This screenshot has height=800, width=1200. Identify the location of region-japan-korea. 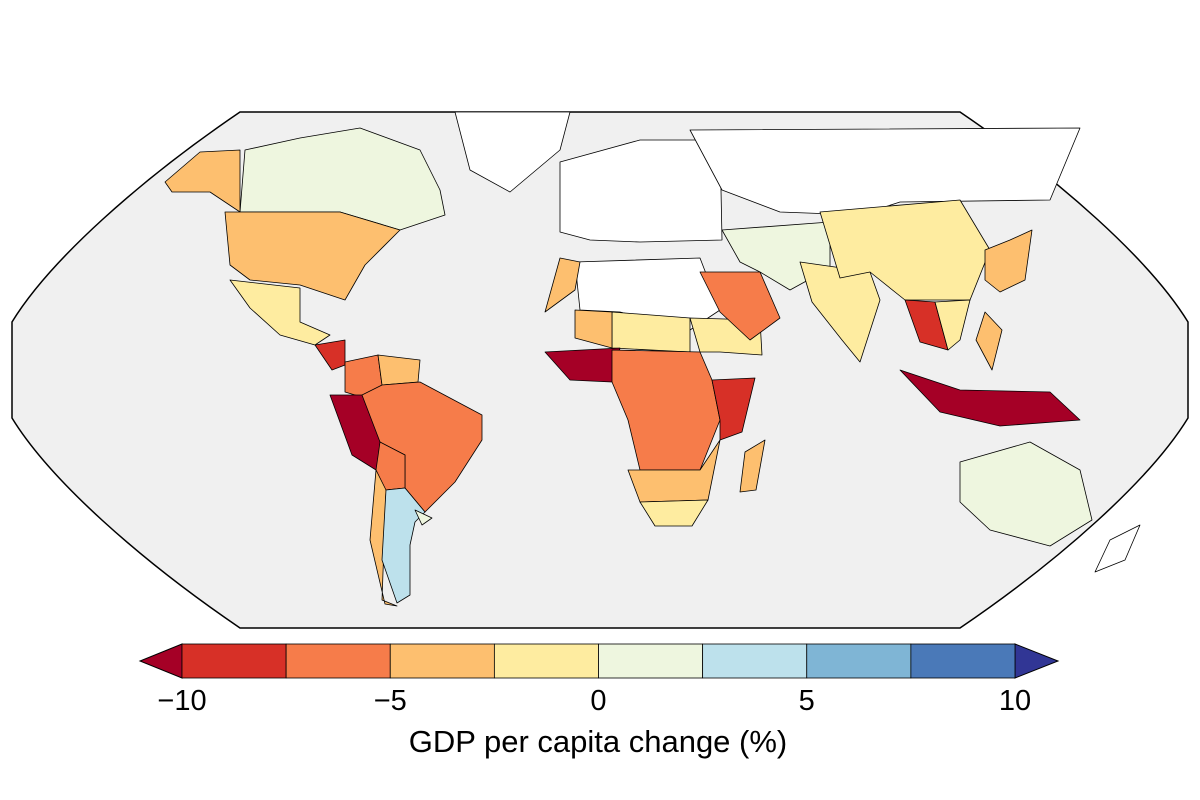
(1008, 261).